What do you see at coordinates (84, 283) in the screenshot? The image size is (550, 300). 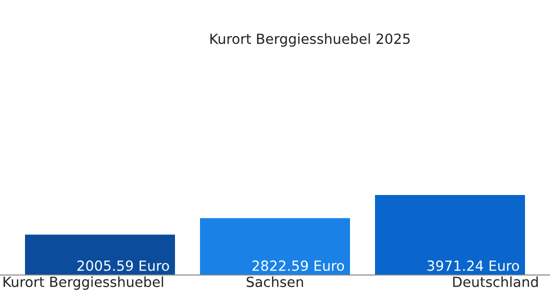 I see `x-tick-label: Kurort Berggiesshuebel` at bounding box center [84, 283].